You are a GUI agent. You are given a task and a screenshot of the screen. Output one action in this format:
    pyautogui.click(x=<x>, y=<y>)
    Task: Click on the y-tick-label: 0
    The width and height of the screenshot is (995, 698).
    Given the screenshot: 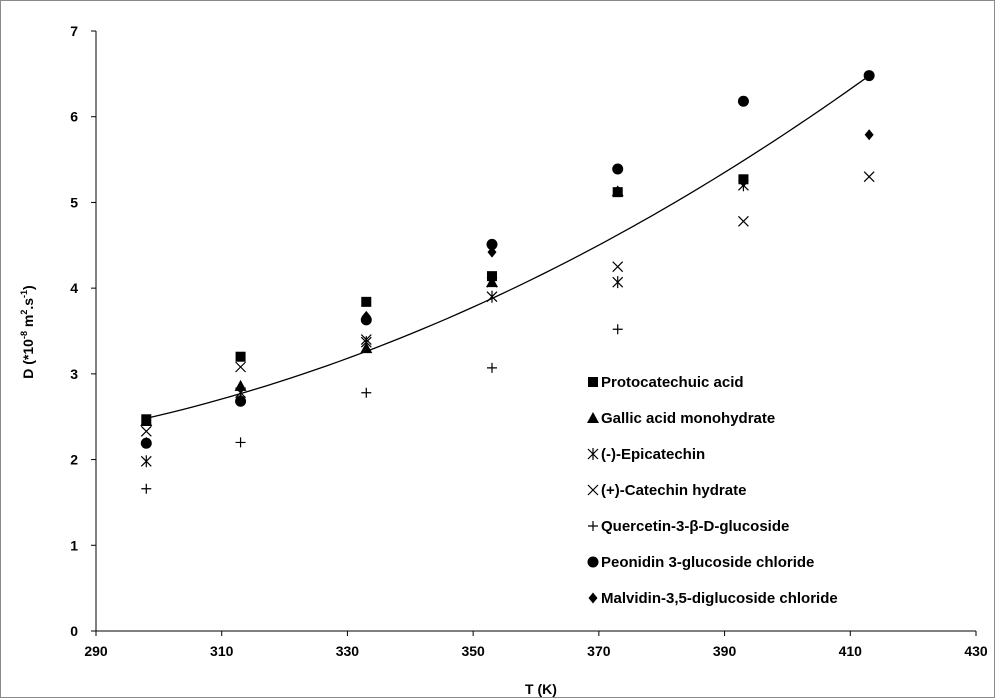 What is the action you would take?
    pyautogui.click(x=74, y=631)
    